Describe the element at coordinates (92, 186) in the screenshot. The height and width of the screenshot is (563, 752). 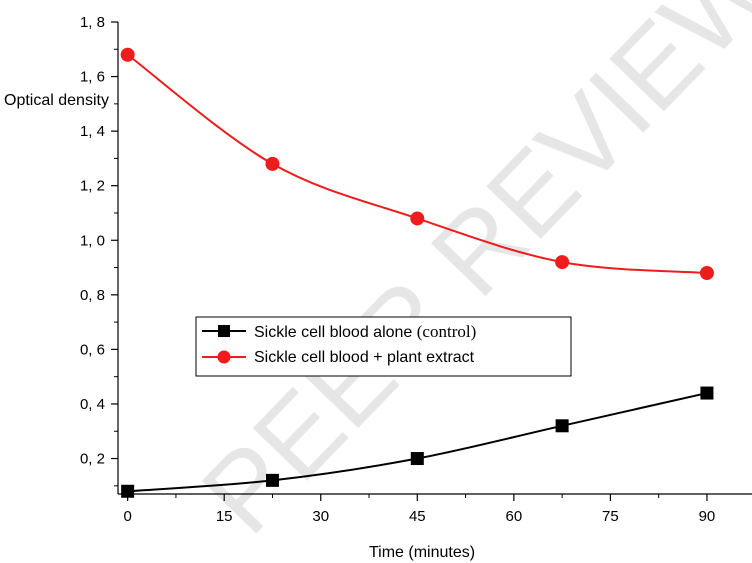
I see `y-tick-label-5: 1, 2` at that location.